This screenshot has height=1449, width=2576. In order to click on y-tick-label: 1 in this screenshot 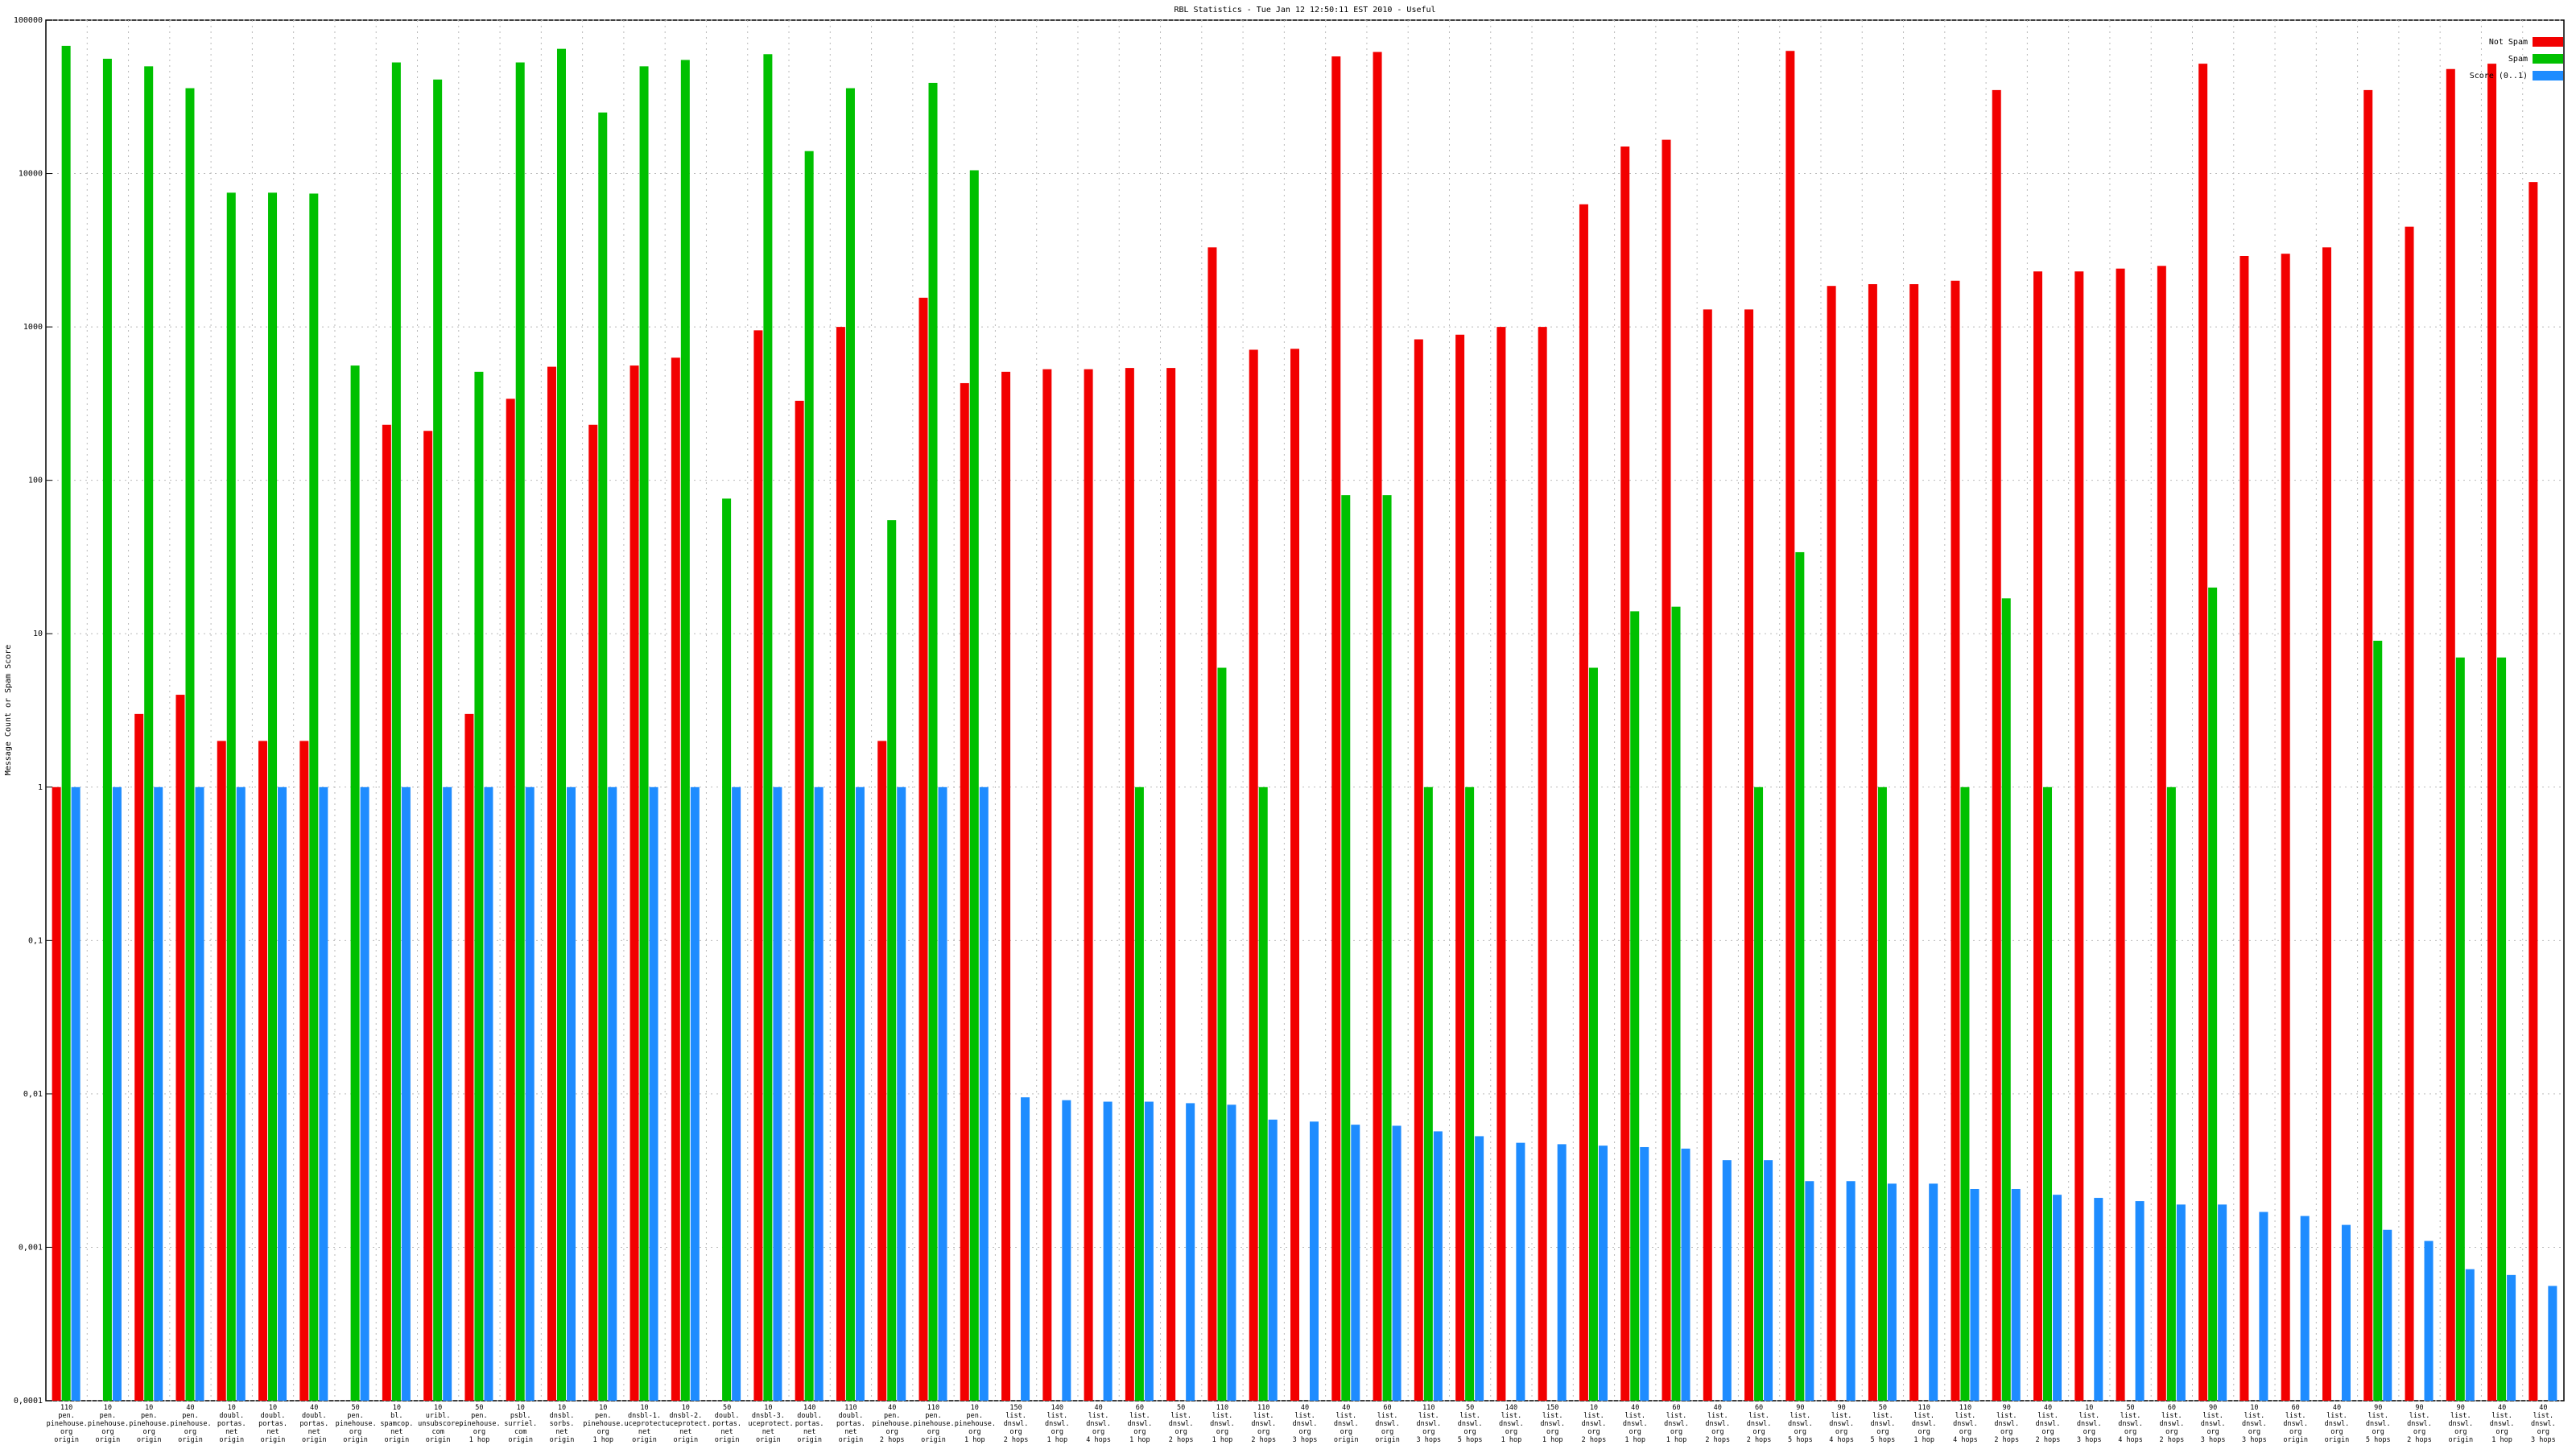, I will do `click(40, 787)`.